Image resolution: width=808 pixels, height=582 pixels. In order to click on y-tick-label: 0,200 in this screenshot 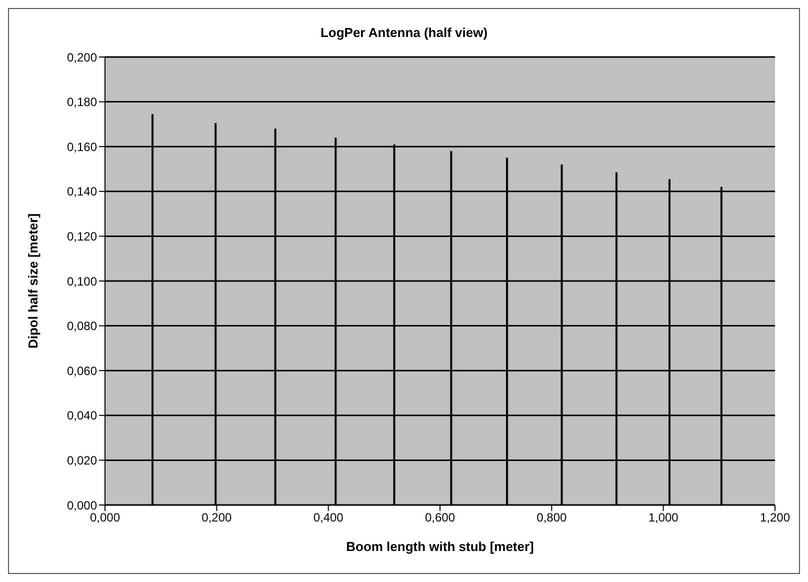, I will do `click(82, 57)`.